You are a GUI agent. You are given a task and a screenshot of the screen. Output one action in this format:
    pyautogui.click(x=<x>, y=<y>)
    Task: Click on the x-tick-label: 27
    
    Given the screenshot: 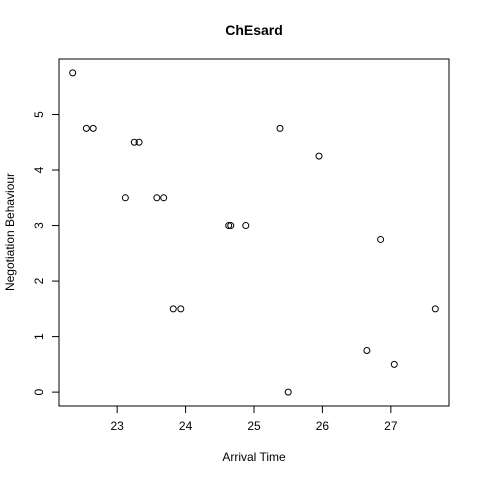 What is the action you would take?
    pyautogui.click(x=391, y=426)
    